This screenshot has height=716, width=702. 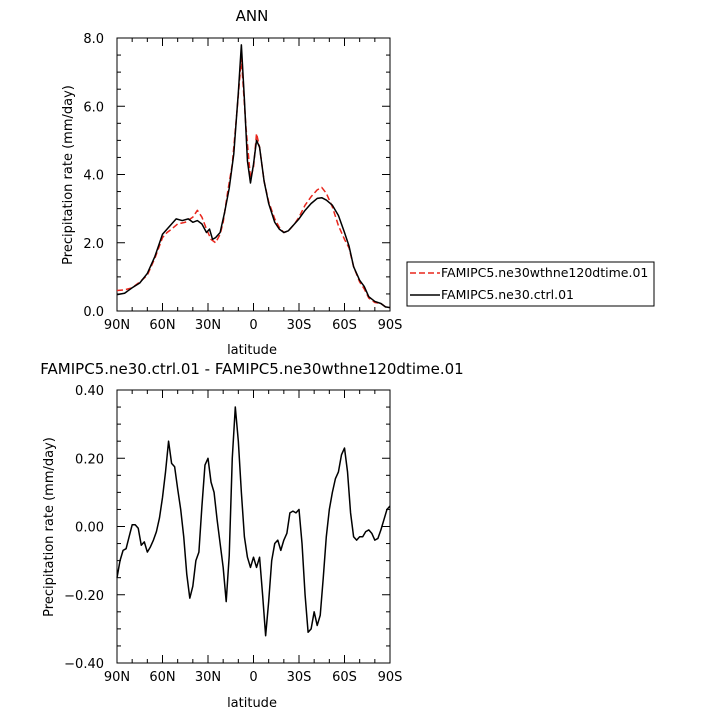 I want to click on bottom-chart-x-tick-label: 30S, so click(x=299, y=677).